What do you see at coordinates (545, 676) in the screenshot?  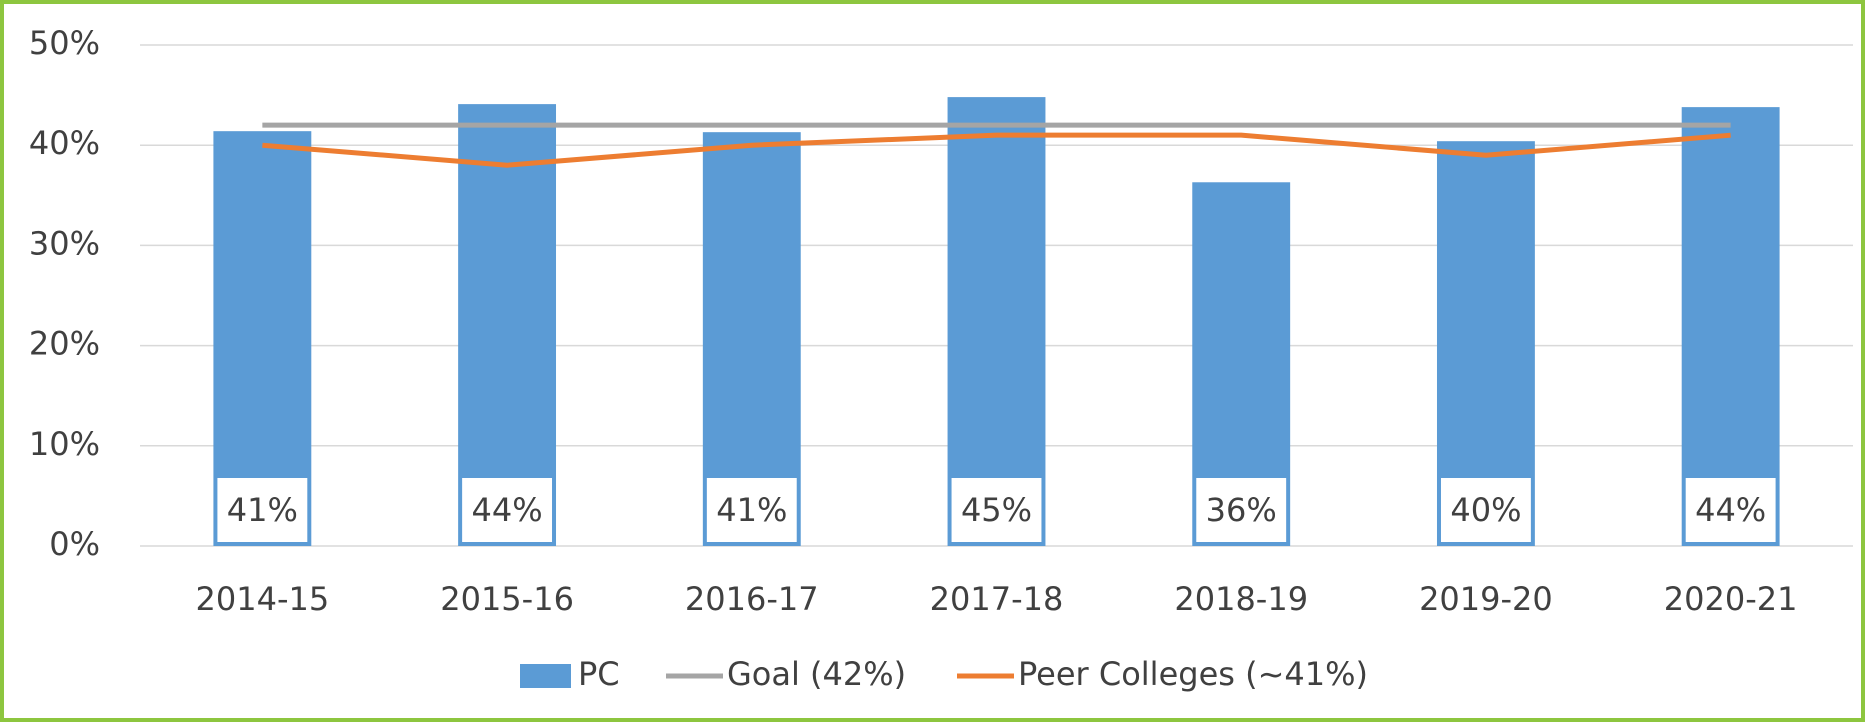 I see `legend-swatch` at bounding box center [545, 676].